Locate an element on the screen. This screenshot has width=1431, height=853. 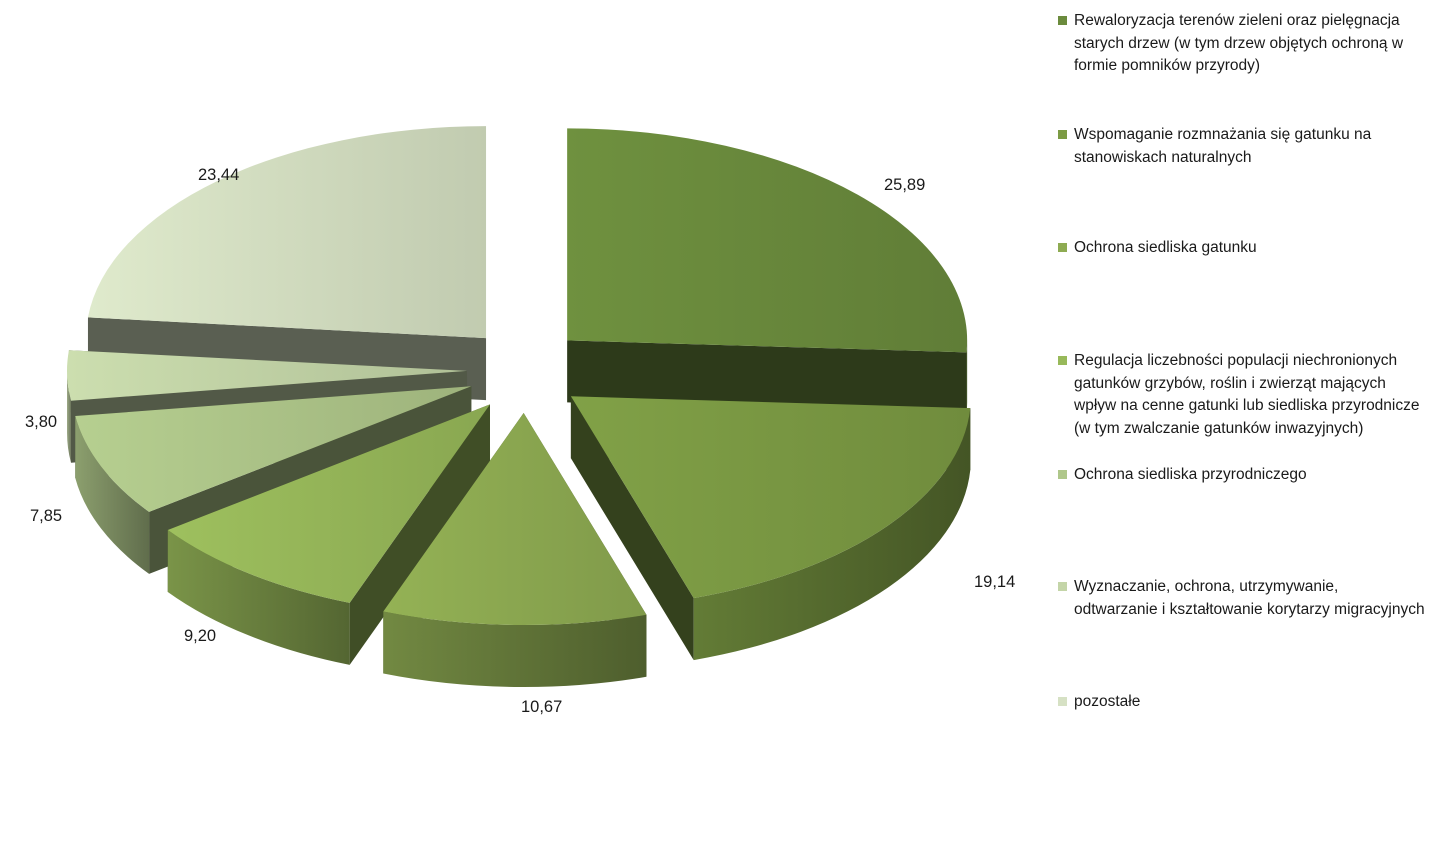
data-label-6: 3,80 is located at coordinates (41, 422).